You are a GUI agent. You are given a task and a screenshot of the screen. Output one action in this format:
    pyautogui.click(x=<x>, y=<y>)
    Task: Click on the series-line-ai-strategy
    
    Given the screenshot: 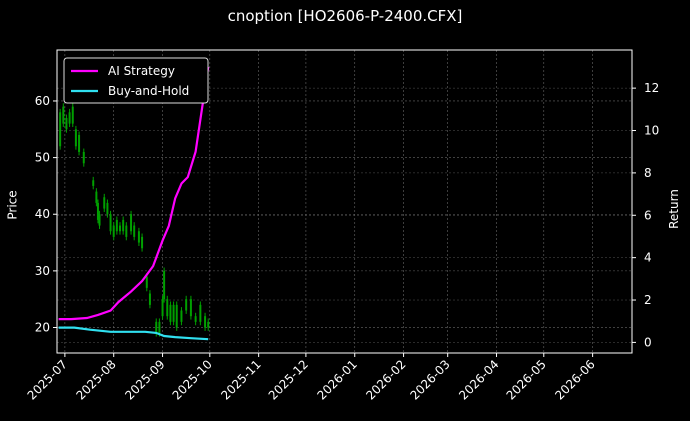 What is the action you would take?
    pyautogui.click(x=134, y=193)
    